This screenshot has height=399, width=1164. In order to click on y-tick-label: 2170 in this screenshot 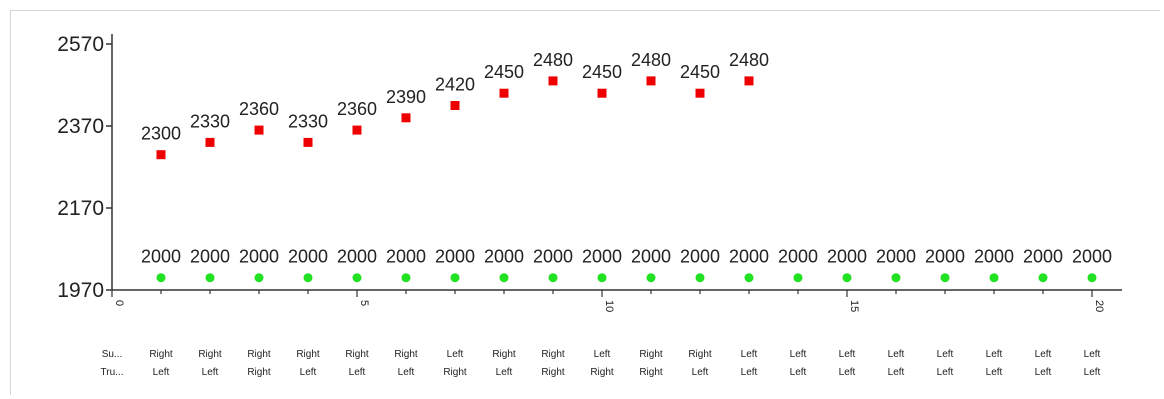, I will do `click(80, 208)`.